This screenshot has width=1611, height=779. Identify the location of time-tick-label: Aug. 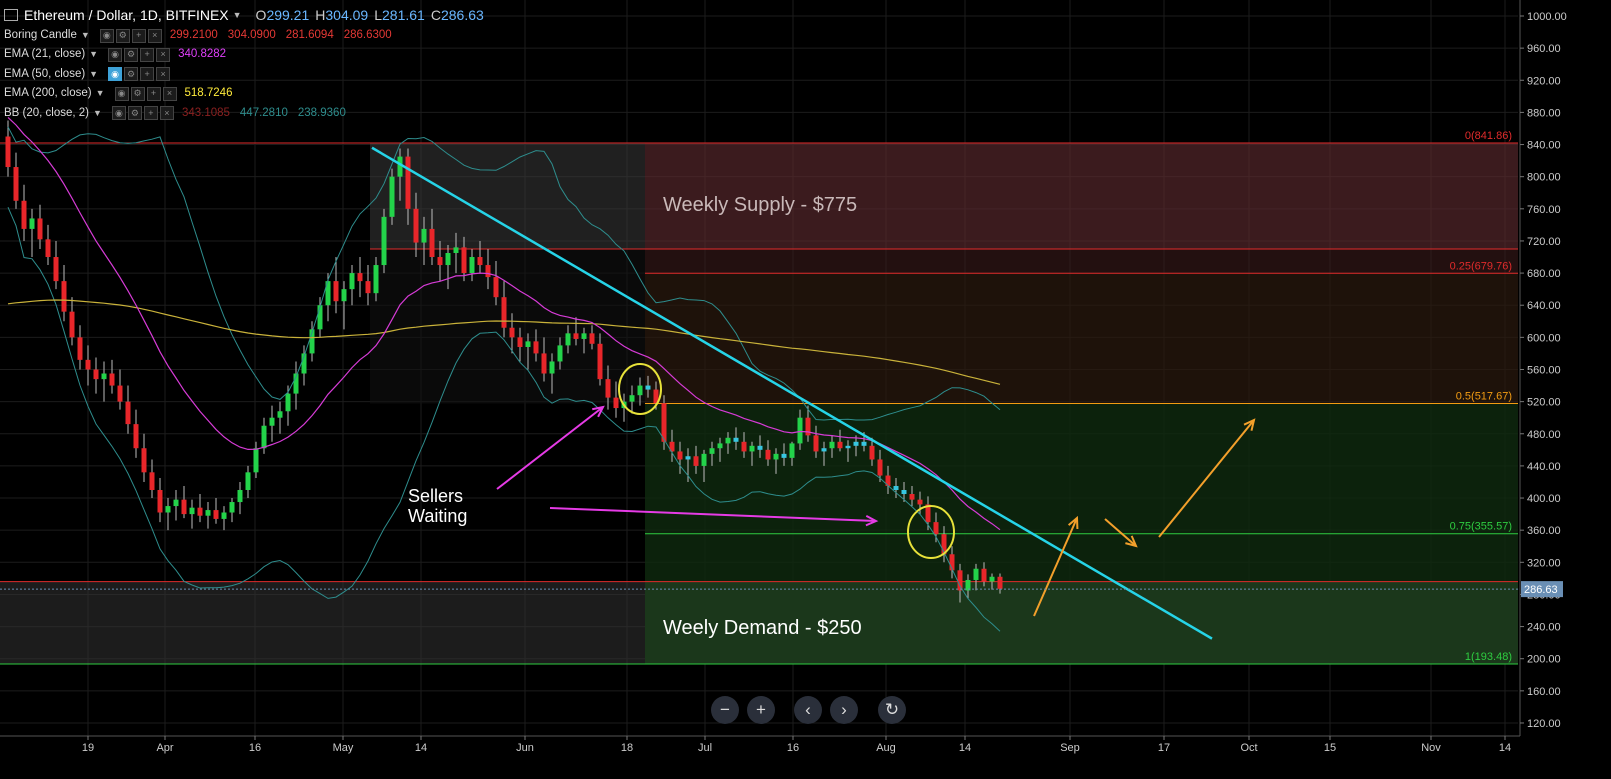
(886, 748).